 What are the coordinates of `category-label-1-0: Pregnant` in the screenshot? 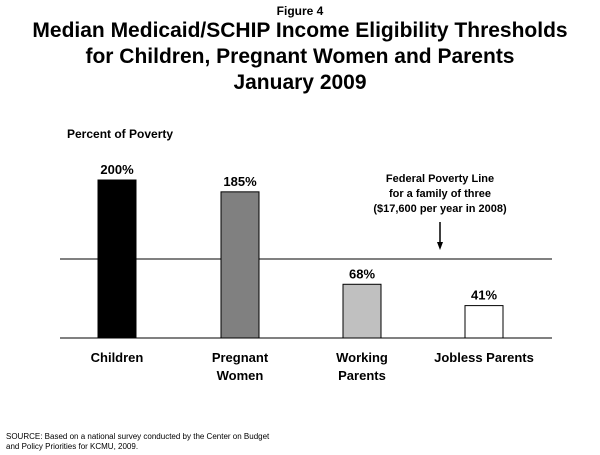 It's located at (240, 357).